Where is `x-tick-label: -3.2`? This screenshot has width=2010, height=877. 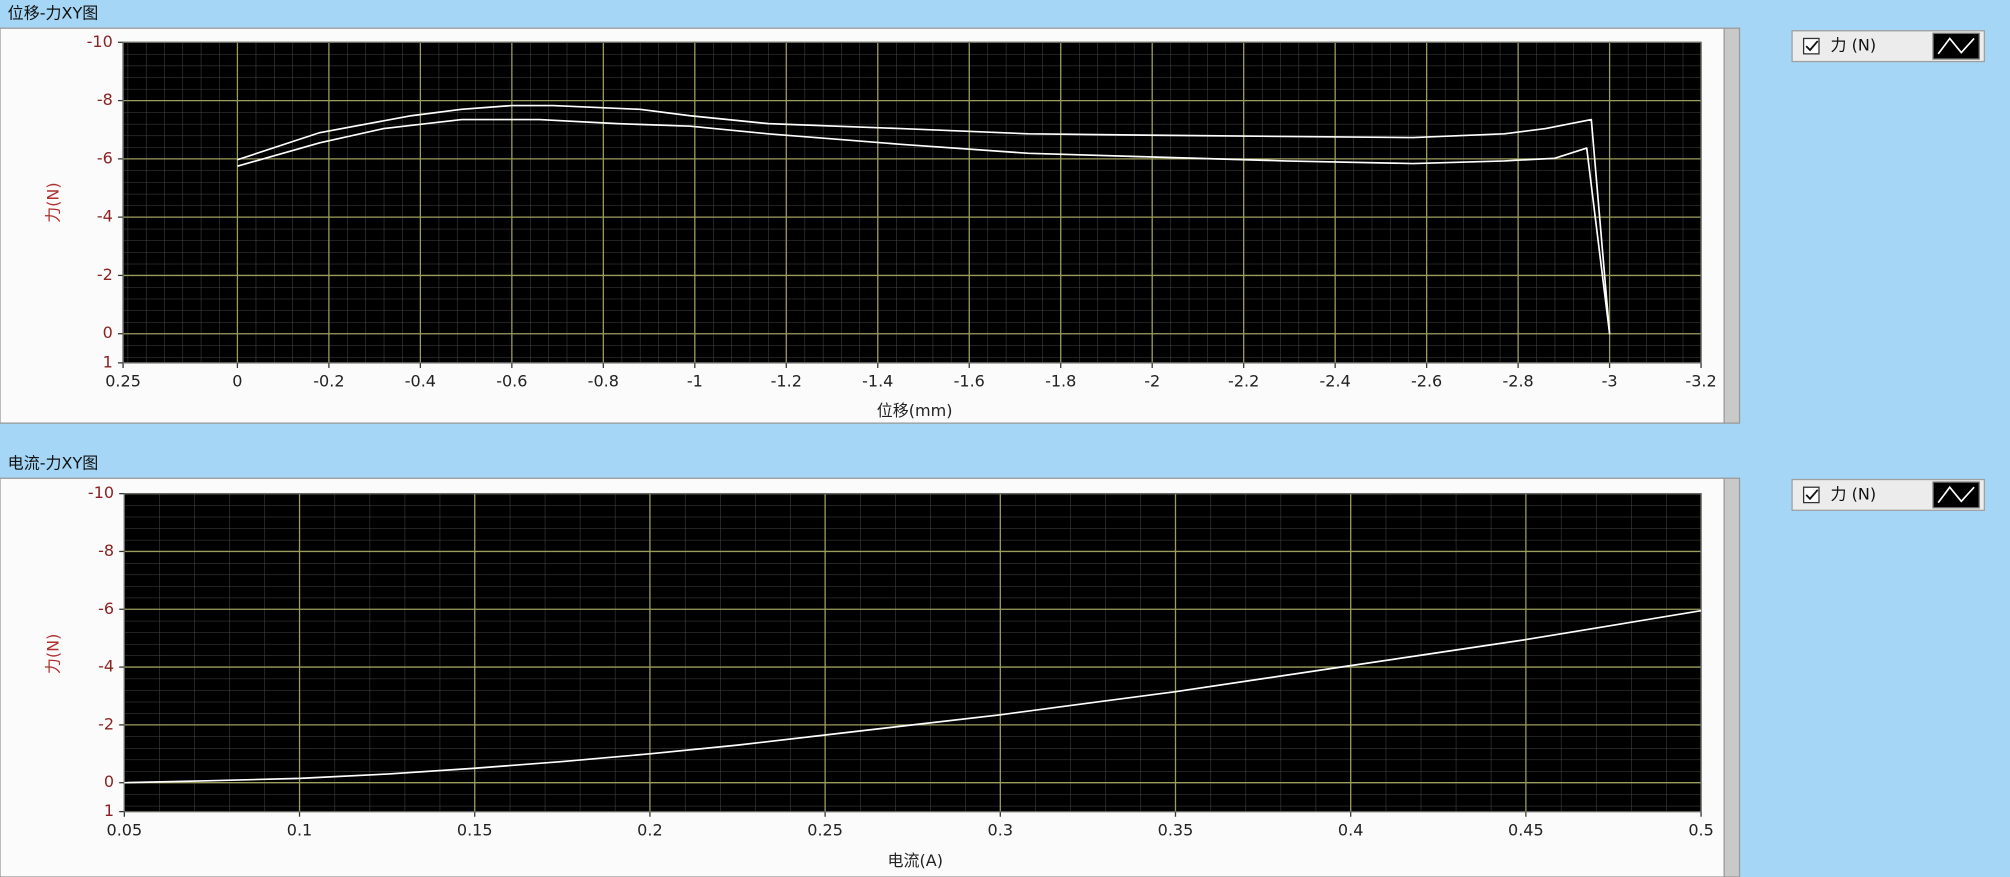 x-tick-label: -3.2 is located at coordinates (1700, 381).